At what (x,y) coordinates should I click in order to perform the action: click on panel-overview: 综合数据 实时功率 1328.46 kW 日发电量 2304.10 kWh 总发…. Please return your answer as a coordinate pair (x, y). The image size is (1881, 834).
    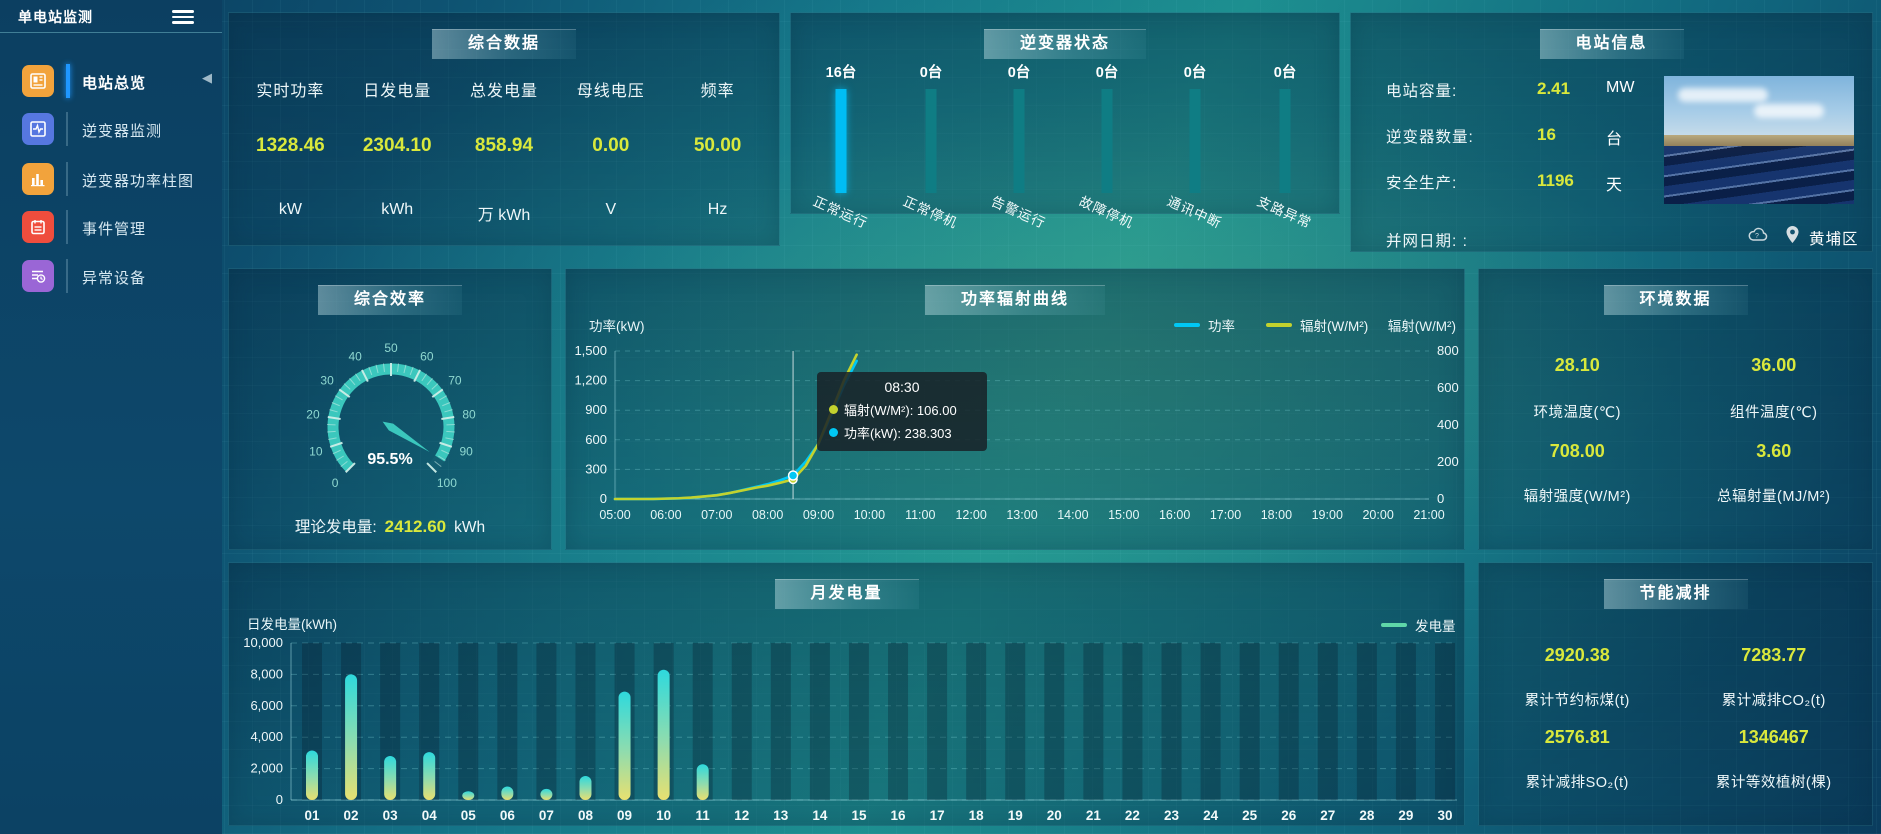
    Looking at the image, I should click on (504, 129).